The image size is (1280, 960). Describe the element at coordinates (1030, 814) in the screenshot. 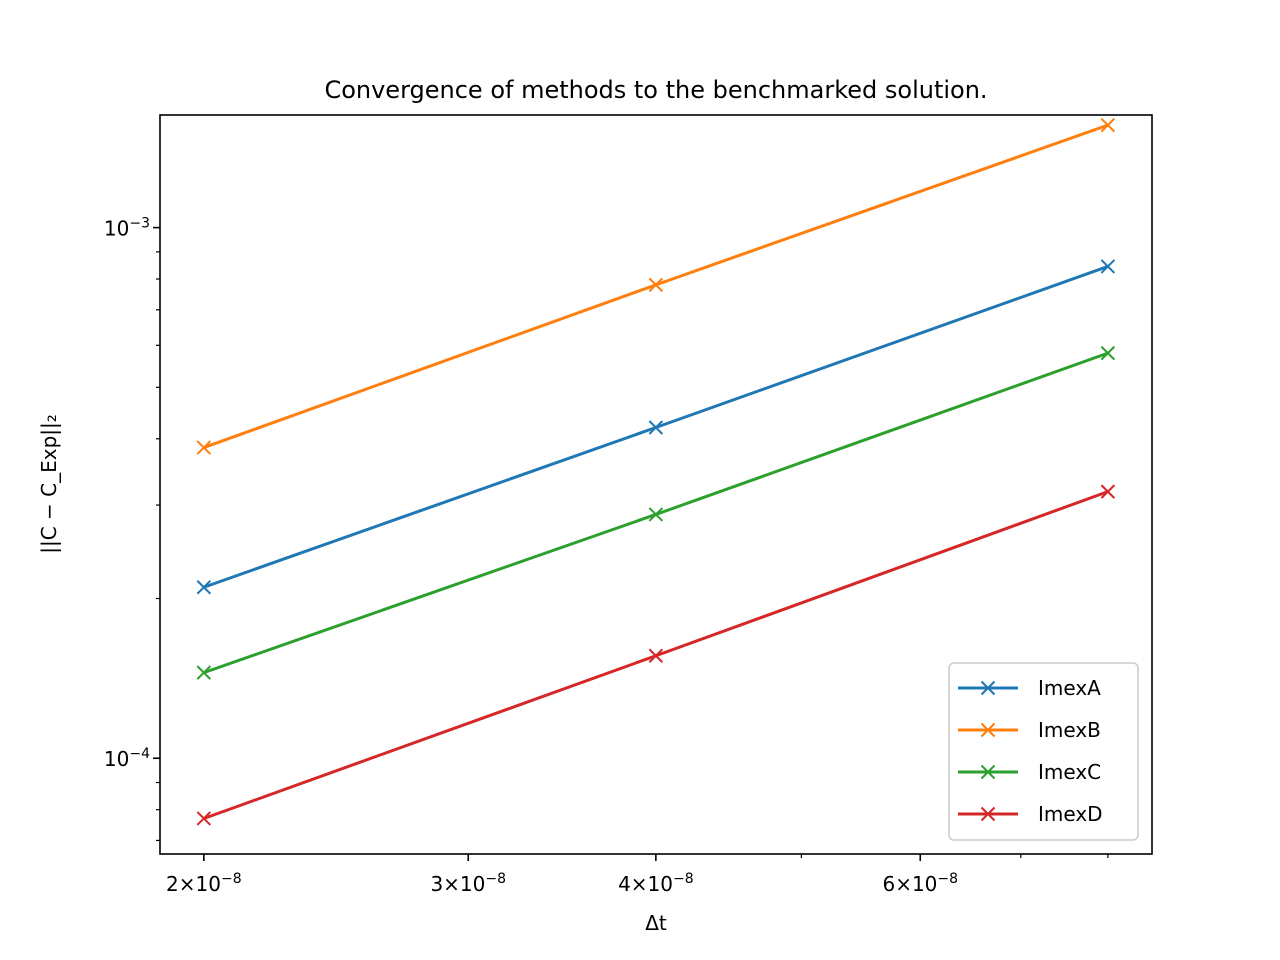

I see `legend-entry-ImexD: ImexD` at that location.